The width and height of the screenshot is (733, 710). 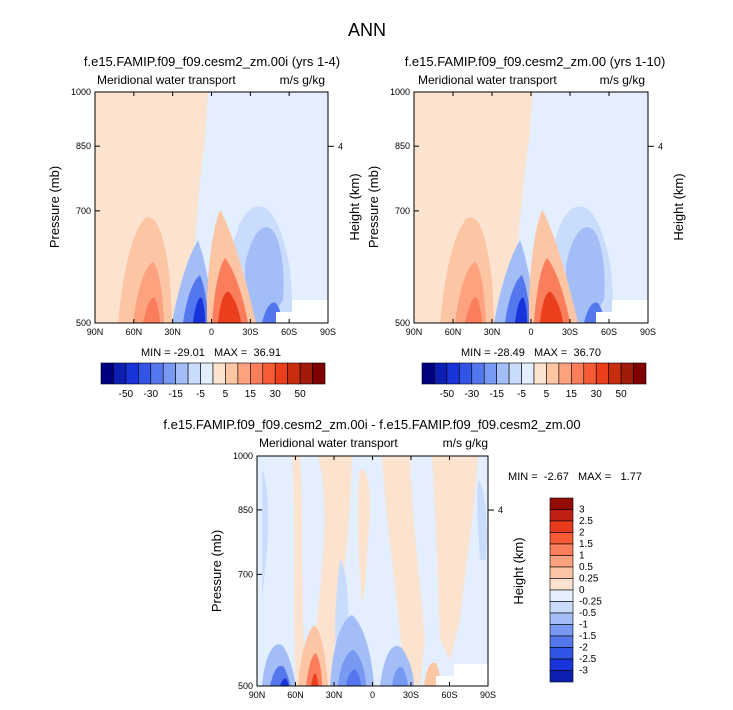 I want to click on y-tick-label: 1000, so click(x=400, y=92).